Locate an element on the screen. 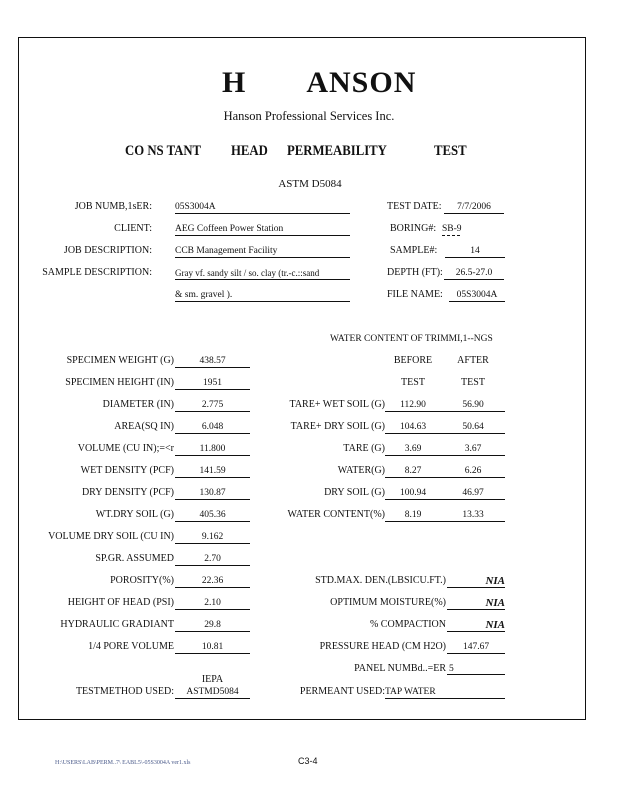 This screenshot has width=618, height=800. before-value: 3.69 is located at coordinates (413, 449).